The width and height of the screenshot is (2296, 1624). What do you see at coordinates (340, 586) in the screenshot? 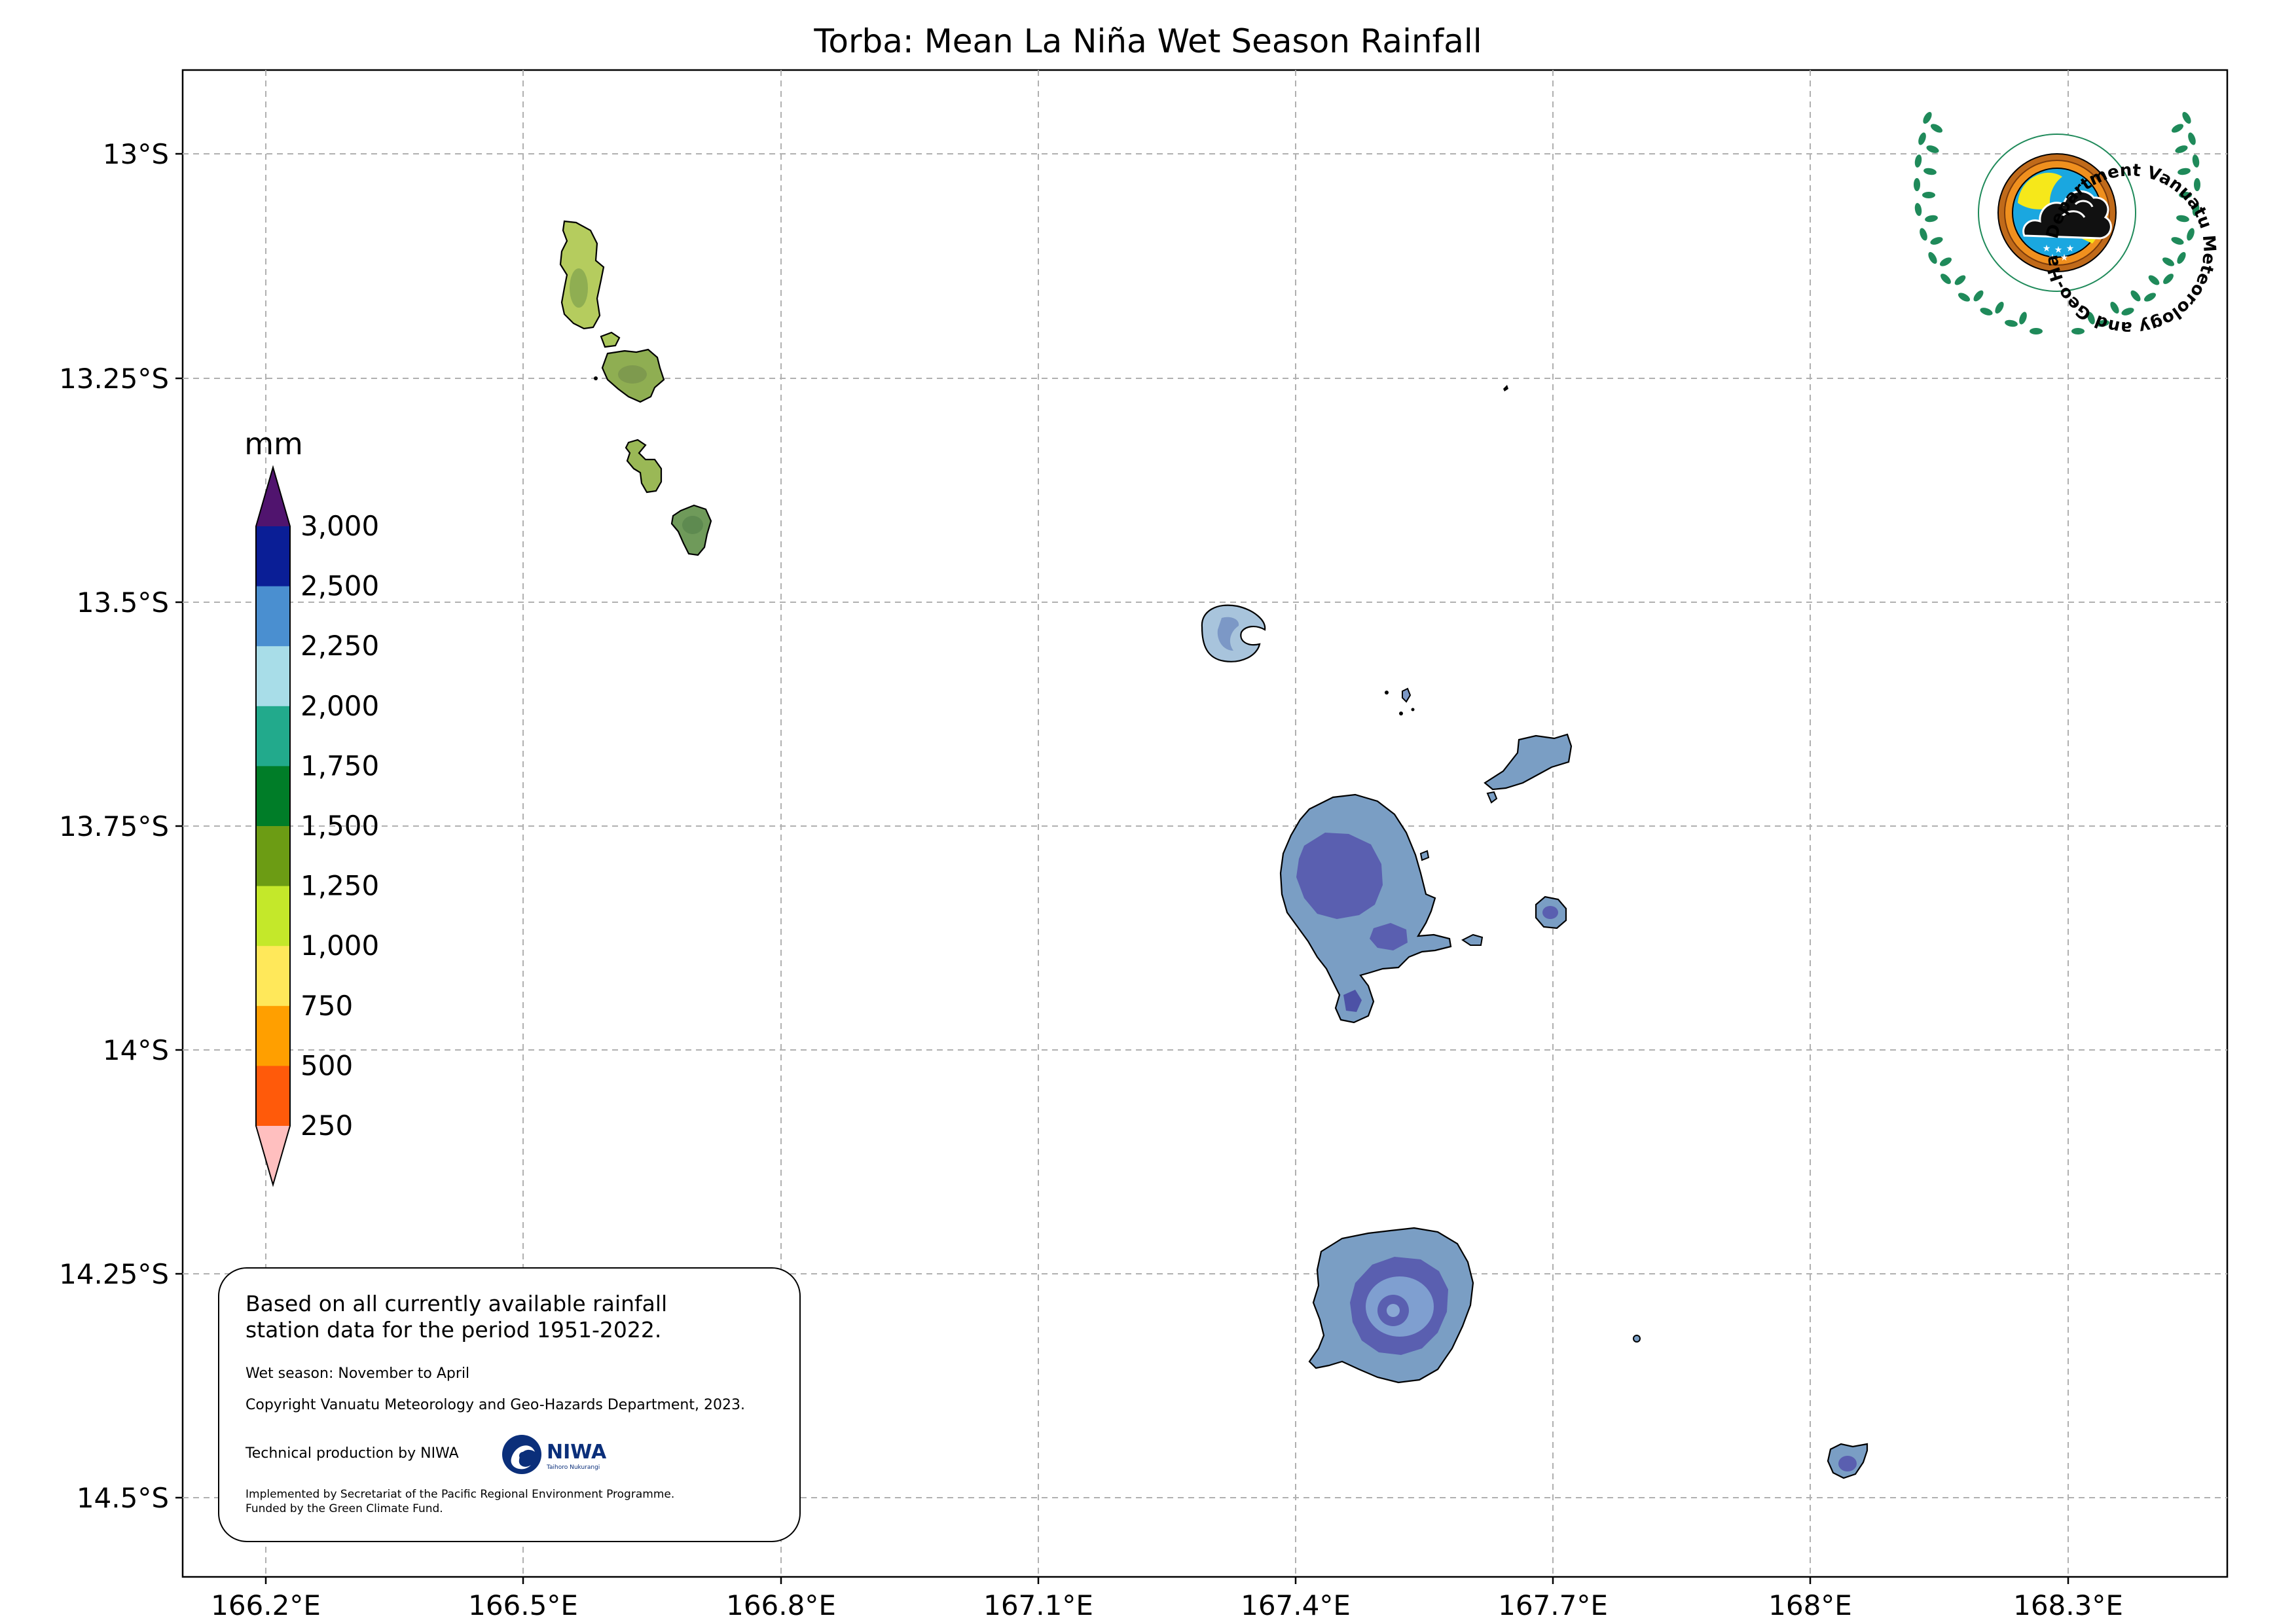
I see `colorbar-tick-label: 2,500` at bounding box center [340, 586].